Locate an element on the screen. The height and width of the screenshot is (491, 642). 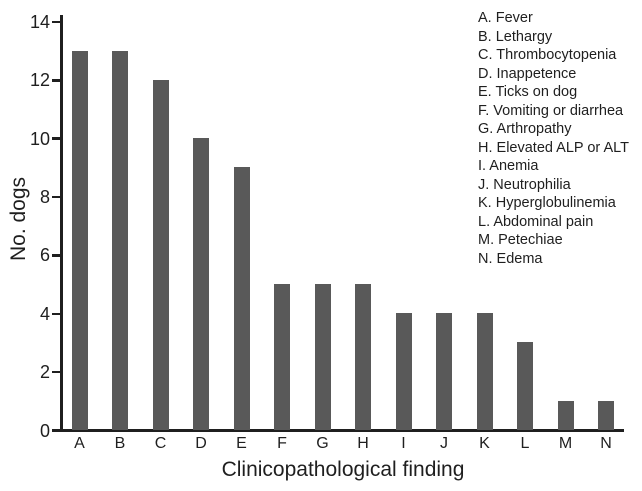
y-axis-line is located at coordinates (61, 223).